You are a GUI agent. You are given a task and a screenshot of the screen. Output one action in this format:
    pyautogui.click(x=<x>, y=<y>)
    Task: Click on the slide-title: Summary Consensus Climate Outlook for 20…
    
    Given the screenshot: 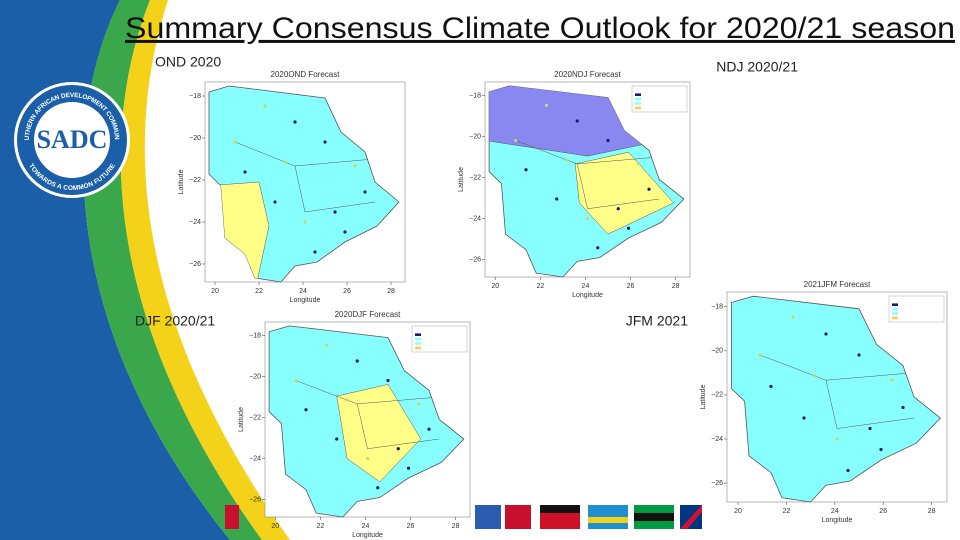 What is the action you would take?
    pyautogui.click(x=540, y=28)
    